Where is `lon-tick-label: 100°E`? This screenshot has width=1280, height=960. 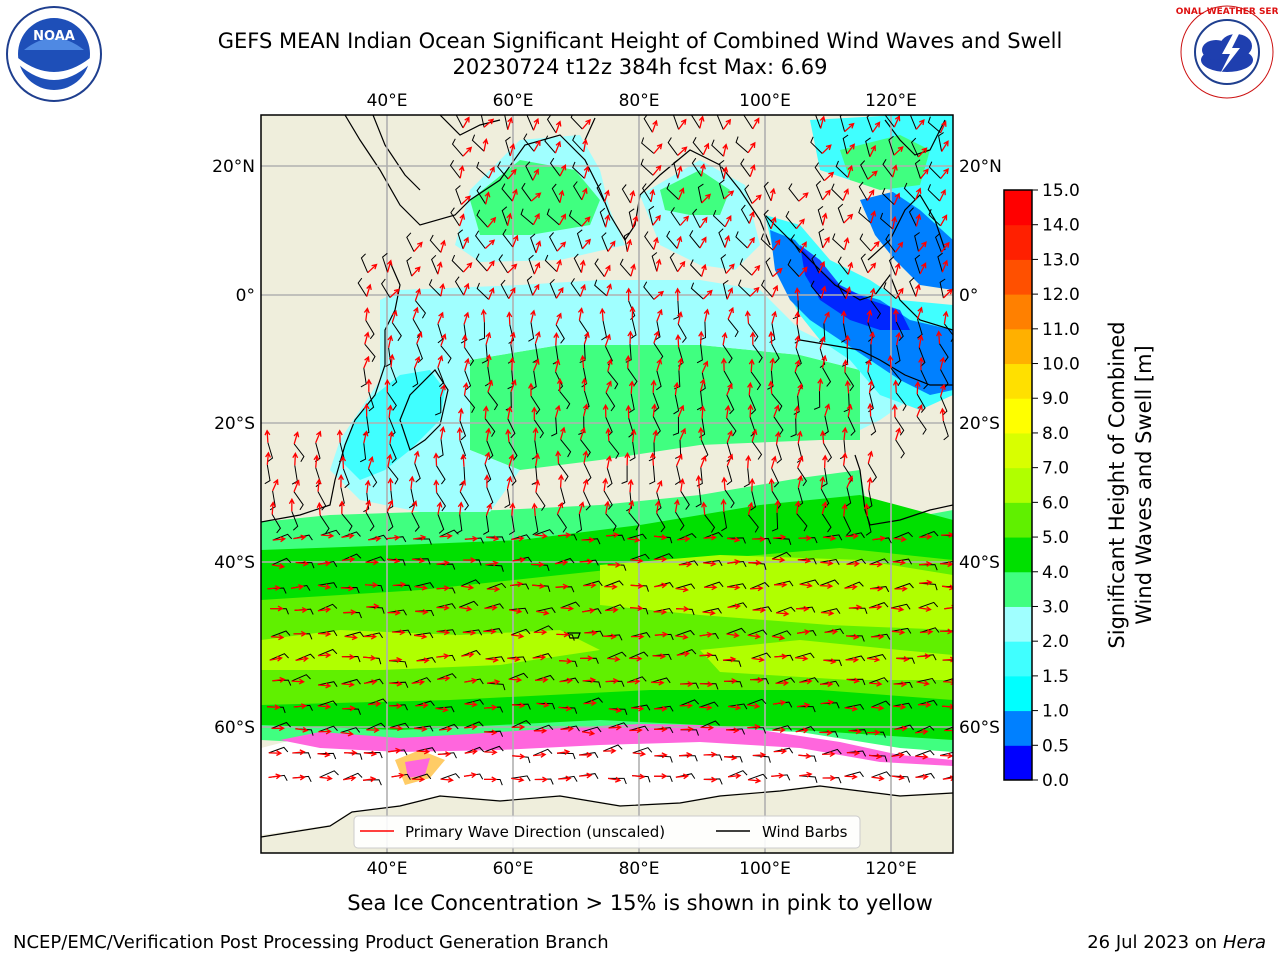 lon-tick-label: 100°E is located at coordinates (765, 869).